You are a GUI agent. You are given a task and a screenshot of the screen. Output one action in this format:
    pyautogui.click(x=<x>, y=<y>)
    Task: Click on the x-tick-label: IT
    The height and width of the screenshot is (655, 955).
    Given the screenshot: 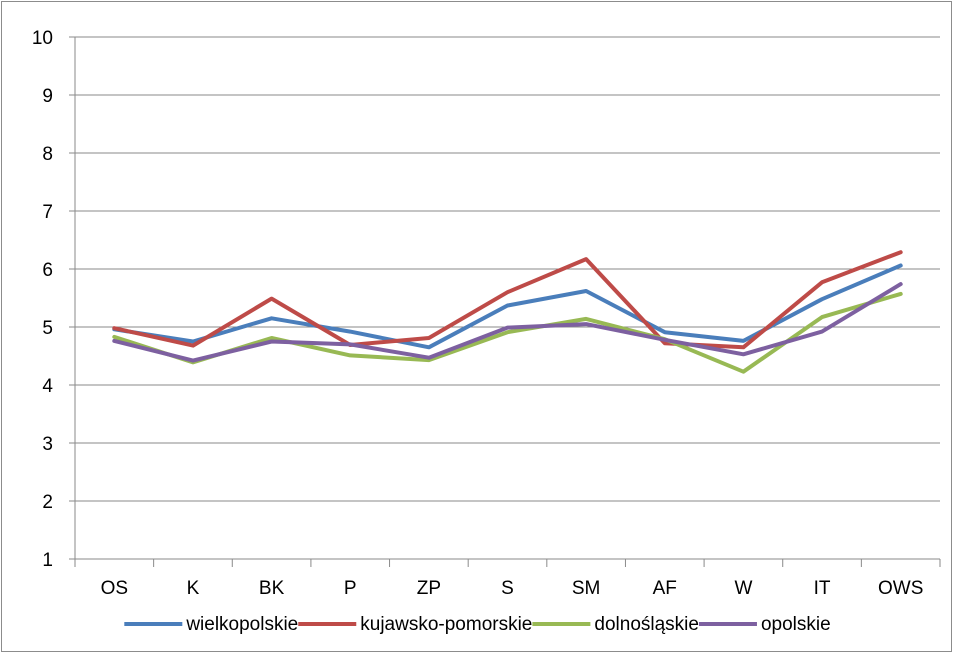 What is the action you would take?
    pyautogui.click(x=822, y=588)
    